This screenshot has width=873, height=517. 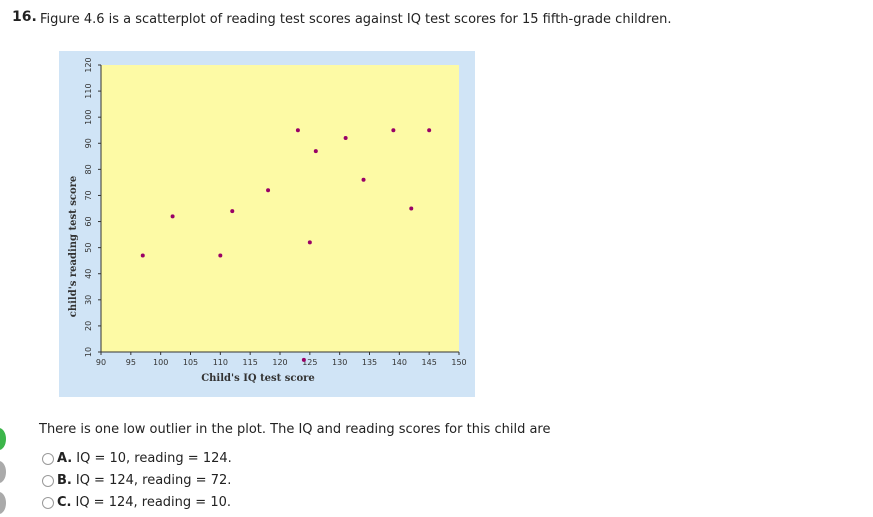 I want to click on option-b-radio, so click(x=48, y=480).